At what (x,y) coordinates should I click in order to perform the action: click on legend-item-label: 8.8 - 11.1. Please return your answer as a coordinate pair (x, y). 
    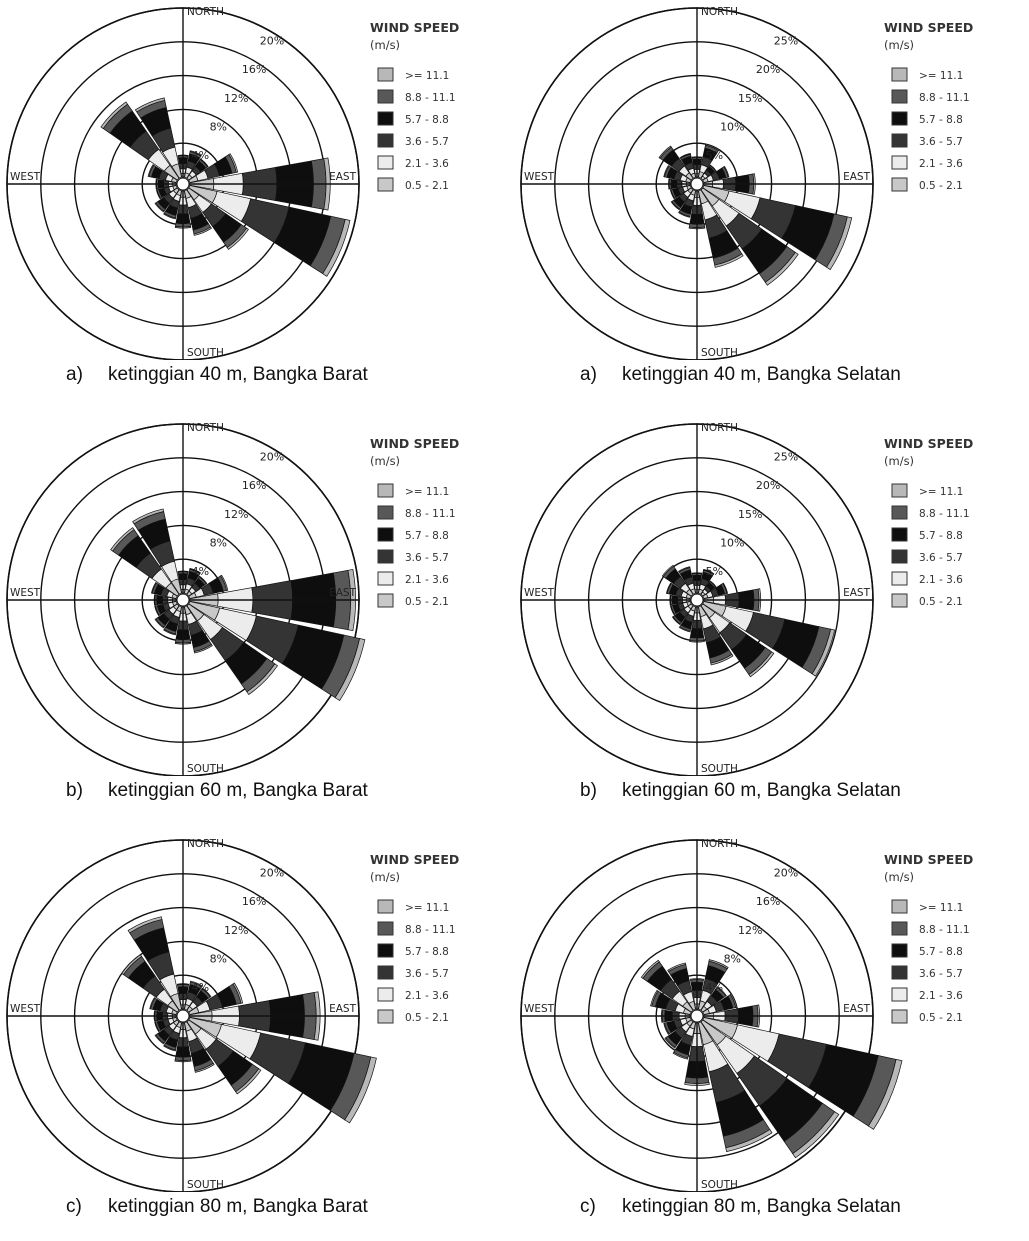
    Looking at the image, I should click on (430, 930).